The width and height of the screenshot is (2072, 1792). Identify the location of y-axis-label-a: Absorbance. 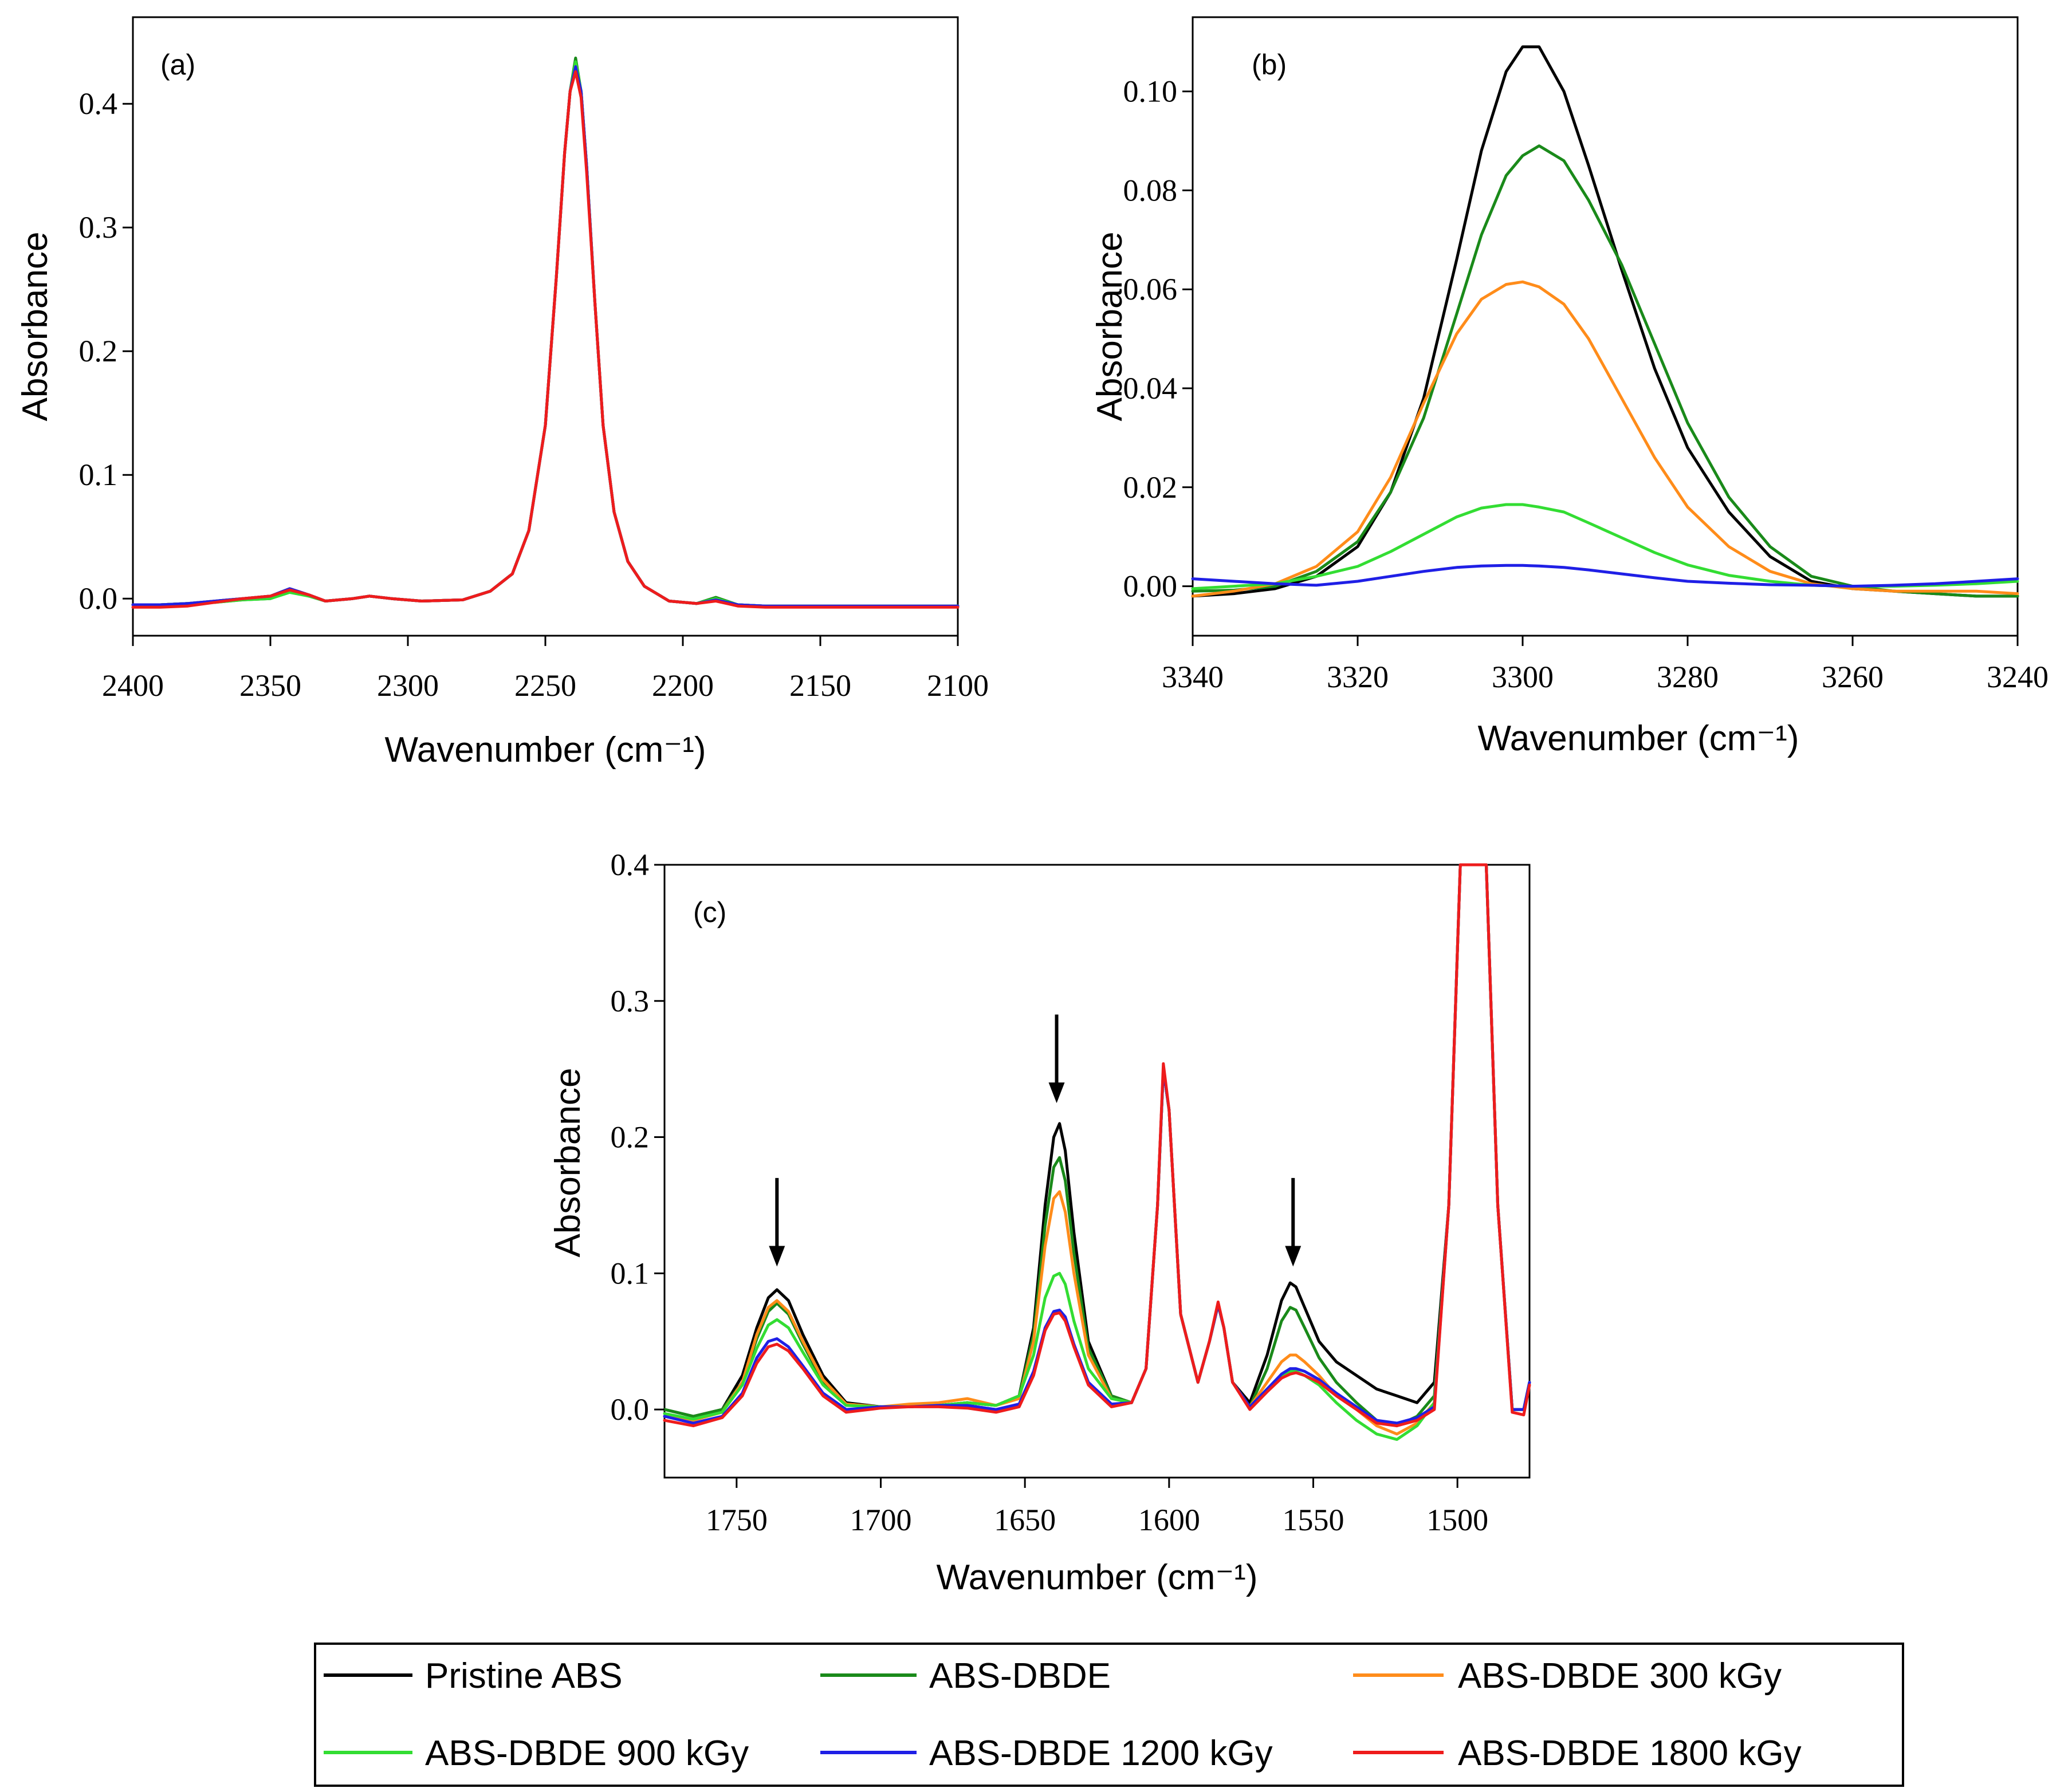
(35, 327).